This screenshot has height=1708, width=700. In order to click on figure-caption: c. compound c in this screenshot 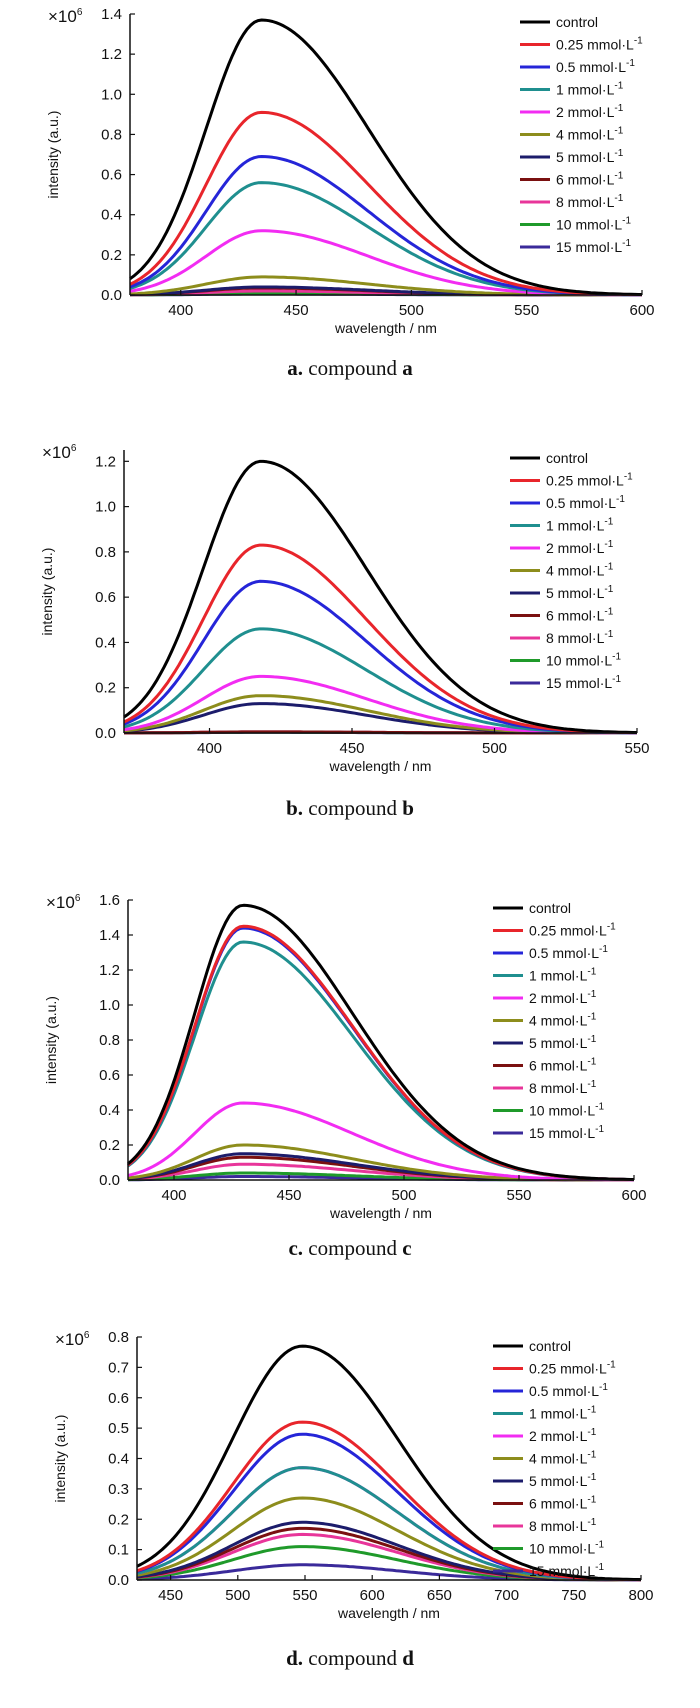, I will do `click(349, 1248)`.